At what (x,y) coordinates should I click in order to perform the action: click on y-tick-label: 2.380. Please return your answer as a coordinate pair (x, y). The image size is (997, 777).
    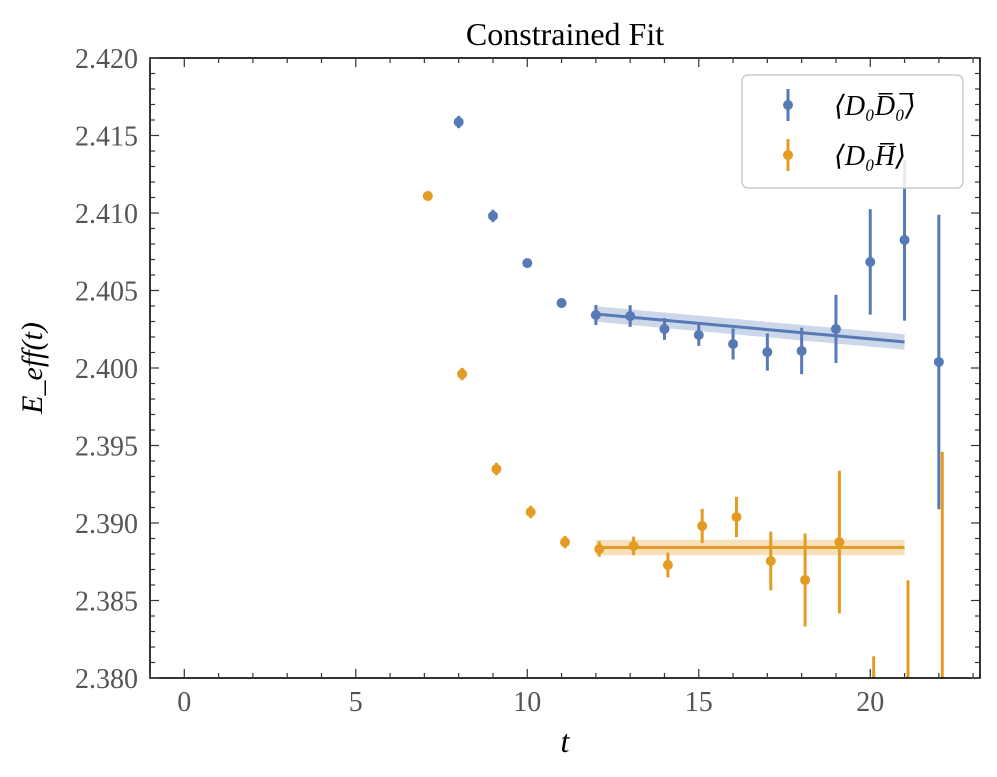
    Looking at the image, I should click on (106, 679).